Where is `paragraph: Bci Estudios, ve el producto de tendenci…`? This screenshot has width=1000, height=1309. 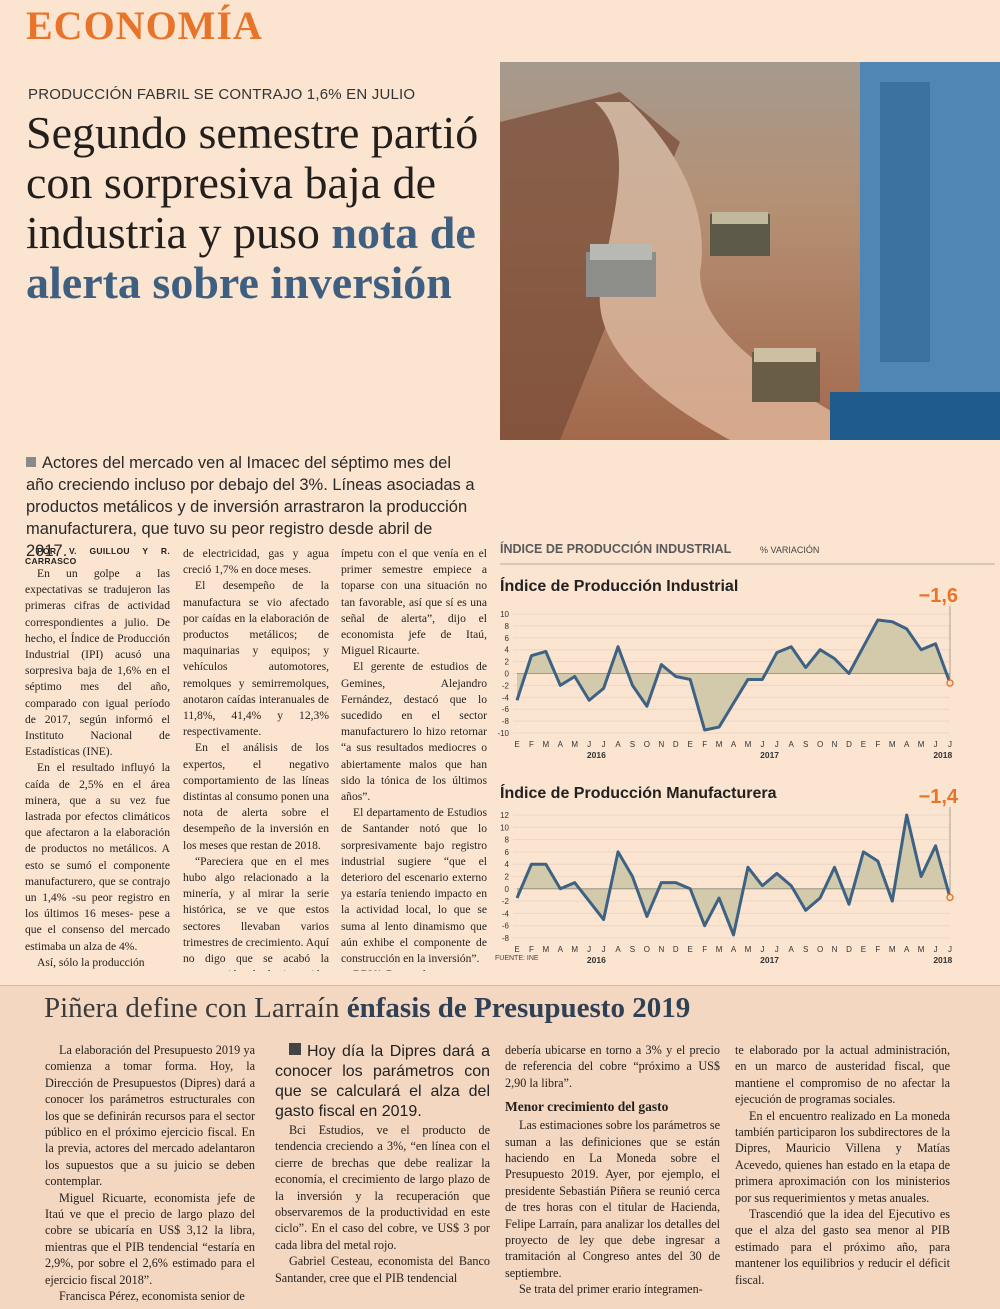 paragraph: Bci Estudios, ve el producto de tendenci… is located at coordinates (382, 1187).